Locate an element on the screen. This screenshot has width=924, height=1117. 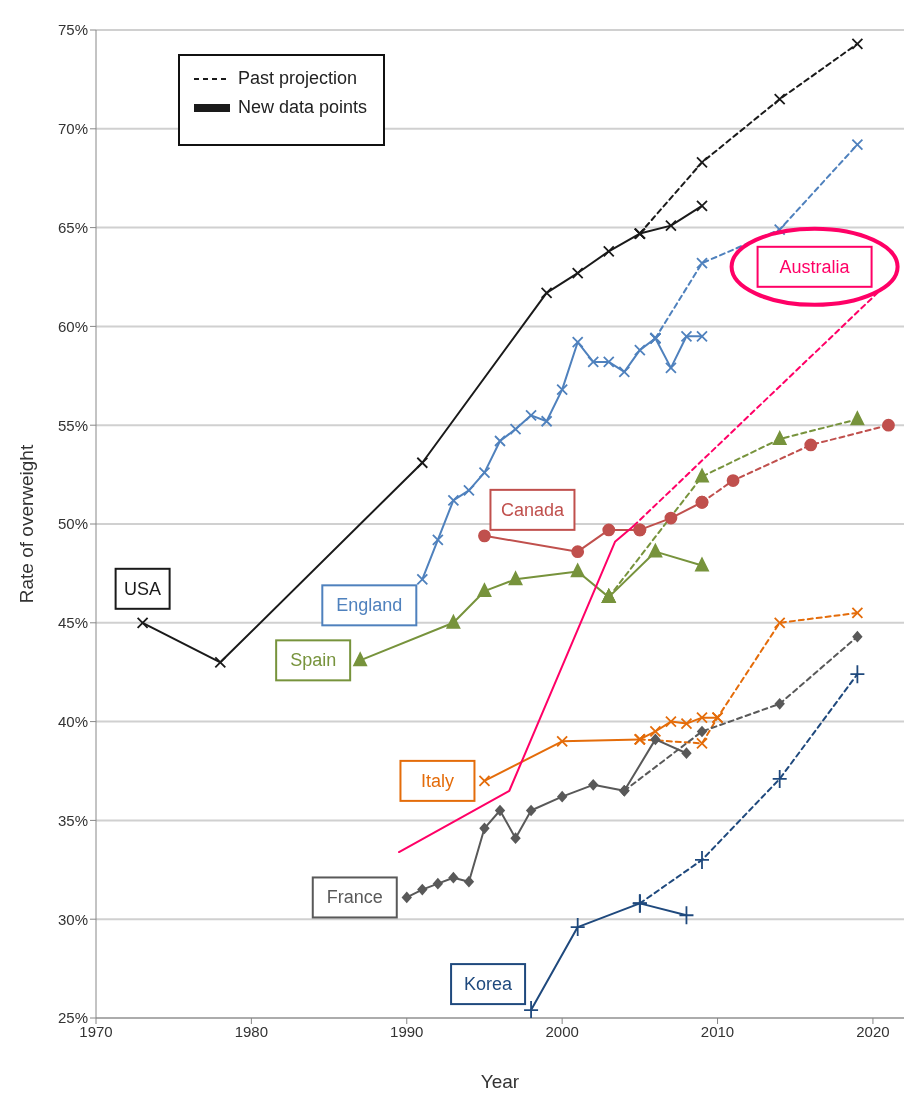
y-axis-title: Rate of overweight is located at coordinates (26, 524).